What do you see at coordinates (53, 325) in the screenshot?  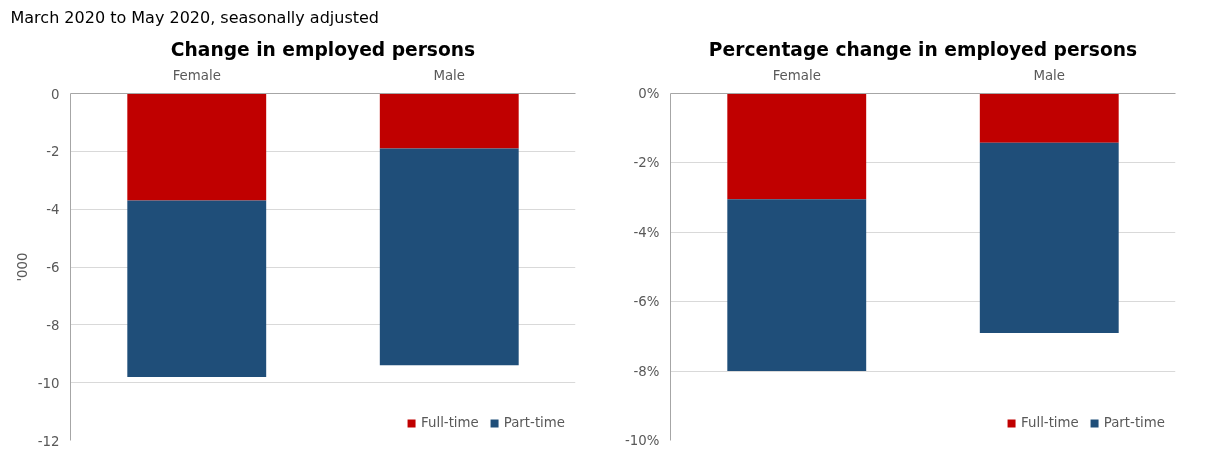 I see `y-tick-label: -8` at bounding box center [53, 325].